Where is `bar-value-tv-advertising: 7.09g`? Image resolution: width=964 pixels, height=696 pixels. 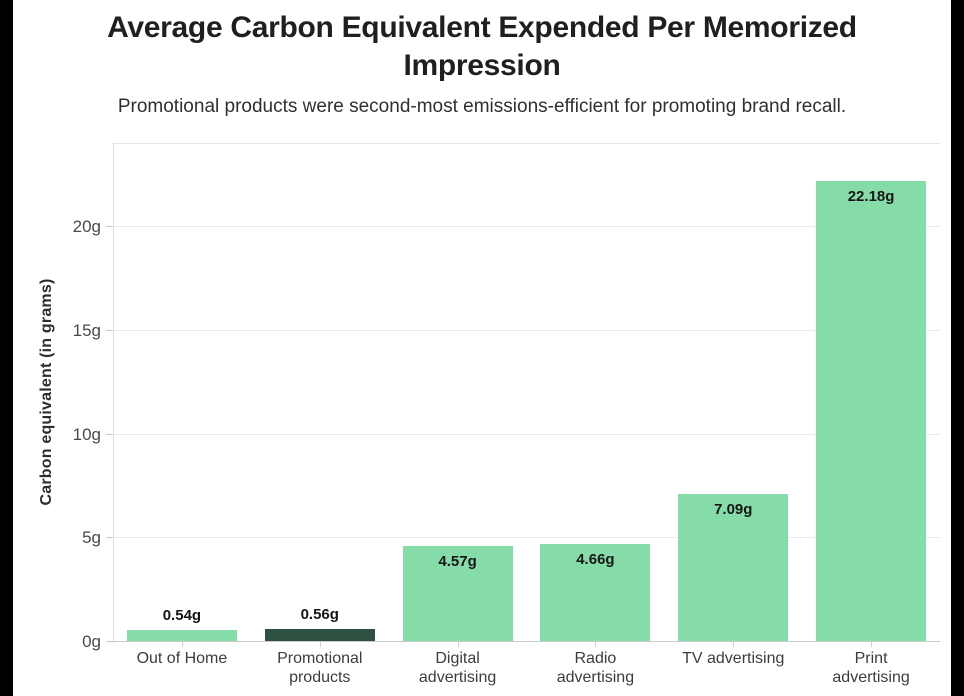
bar-value-tv-advertising: 7.09g is located at coordinates (733, 509).